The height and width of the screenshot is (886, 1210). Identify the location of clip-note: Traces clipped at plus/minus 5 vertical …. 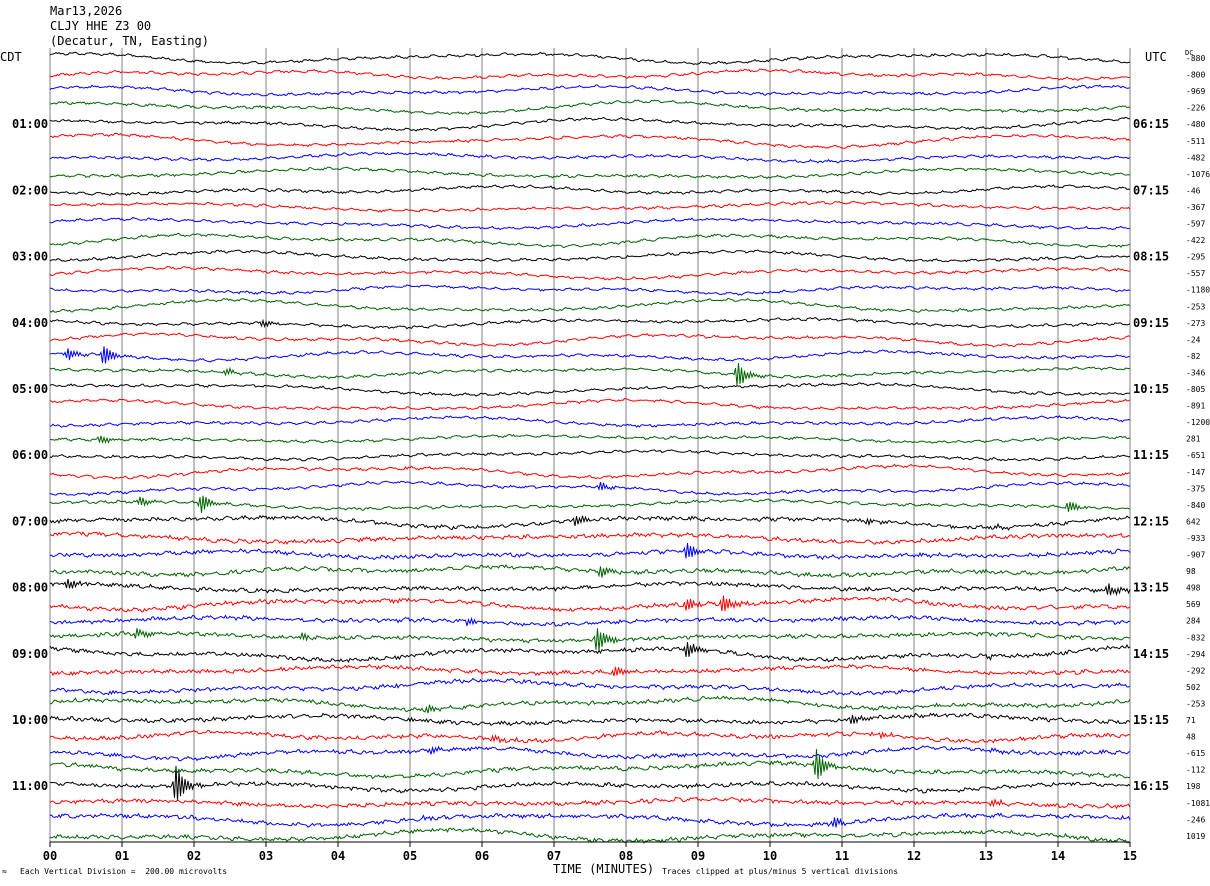
(780, 871).